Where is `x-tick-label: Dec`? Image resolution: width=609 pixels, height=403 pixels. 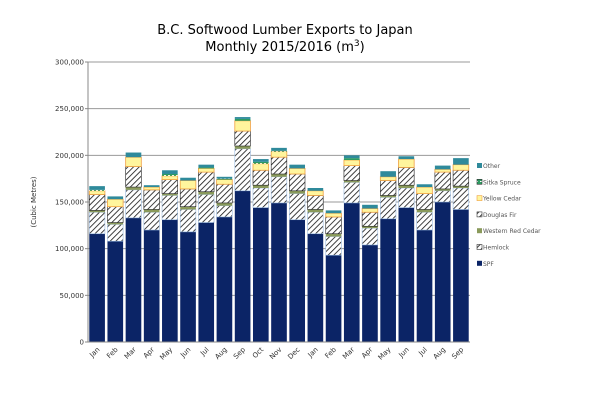
x-tick-label: Dec is located at coordinates (293, 353).